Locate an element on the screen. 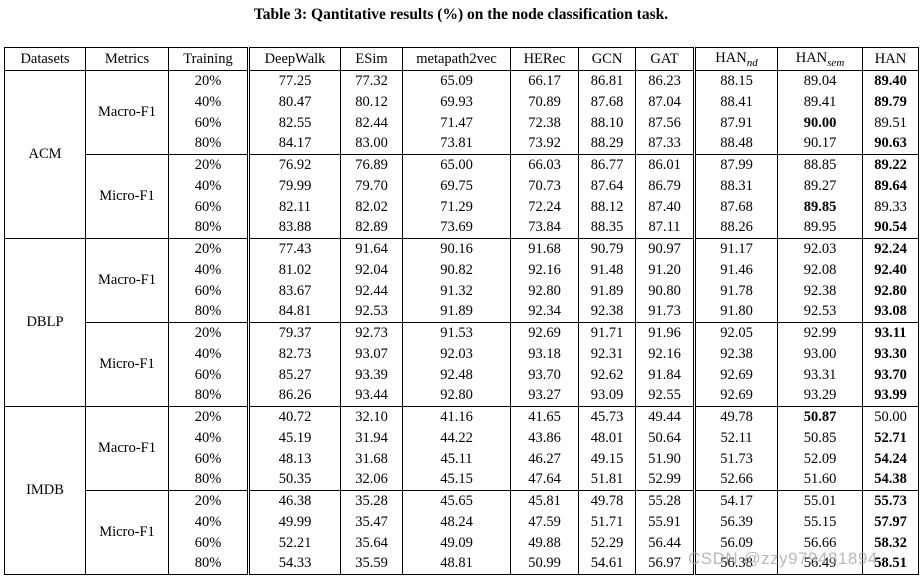 The image size is (922, 581). column-header-label: HERec is located at coordinates (544, 58).